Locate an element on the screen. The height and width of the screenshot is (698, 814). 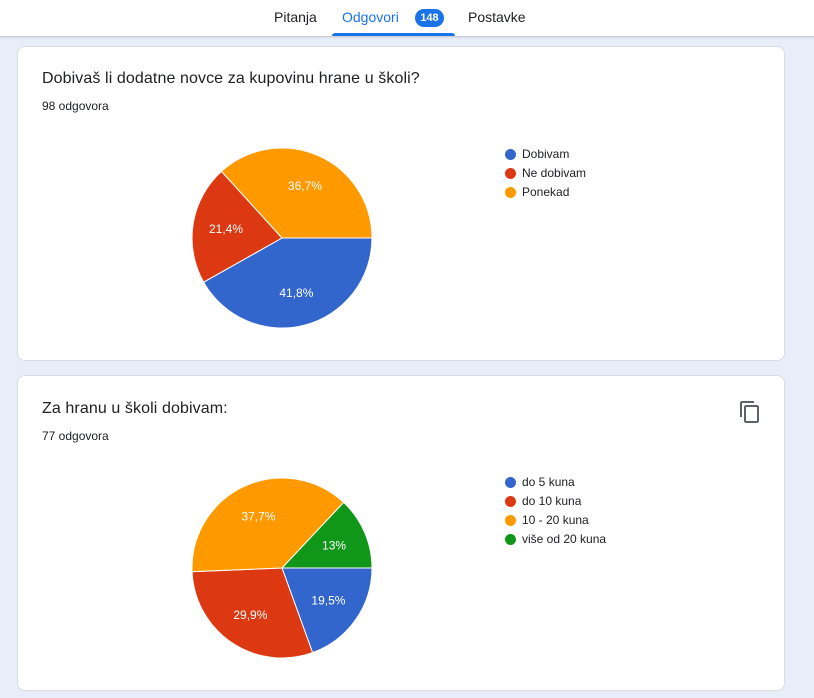
legend-item: Ne dobivam is located at coordinates (545, 173).